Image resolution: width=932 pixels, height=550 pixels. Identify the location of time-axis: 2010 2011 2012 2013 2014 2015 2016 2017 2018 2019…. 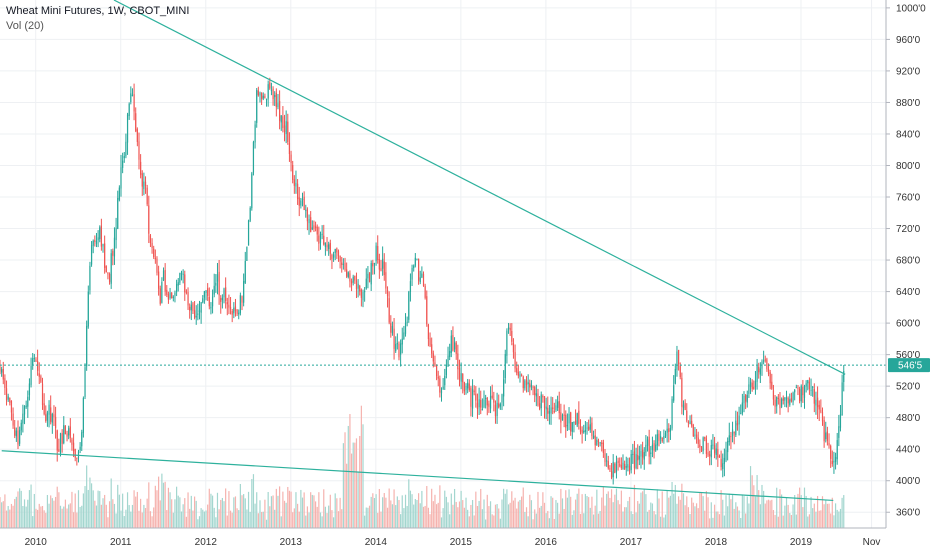
(453, 542).